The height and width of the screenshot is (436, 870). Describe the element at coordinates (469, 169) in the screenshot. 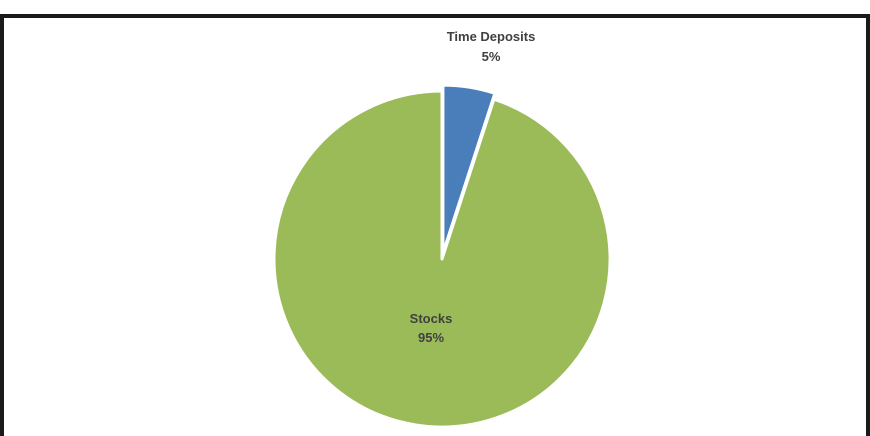

I see `pie-slice-time-deposits` at that location.